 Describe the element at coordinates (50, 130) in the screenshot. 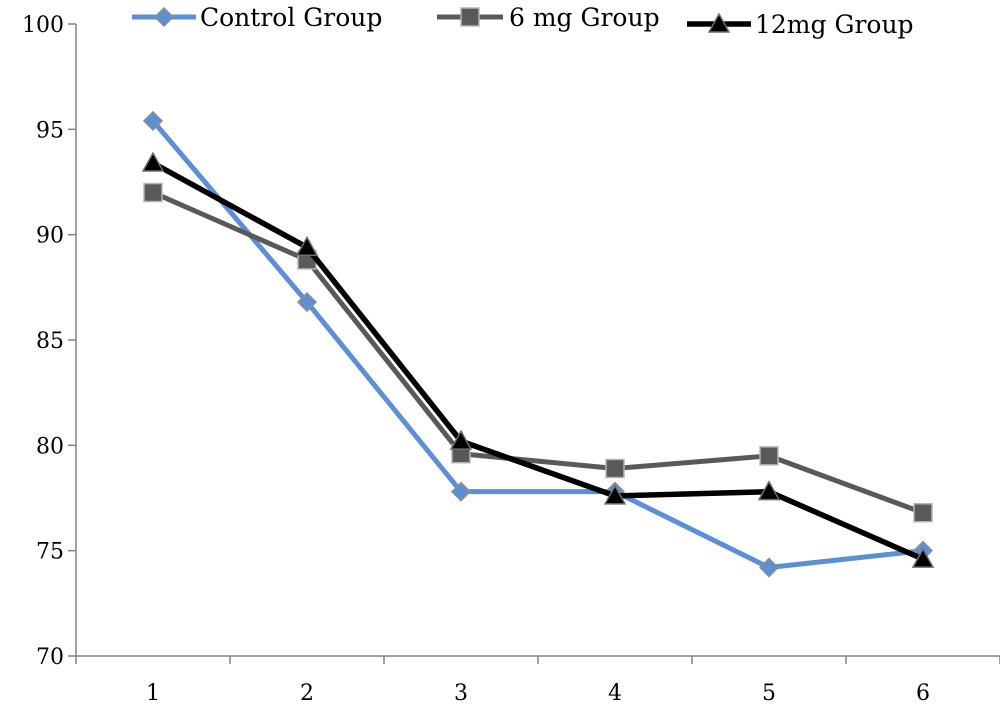

I see `y-tick-label: 95` at that location.